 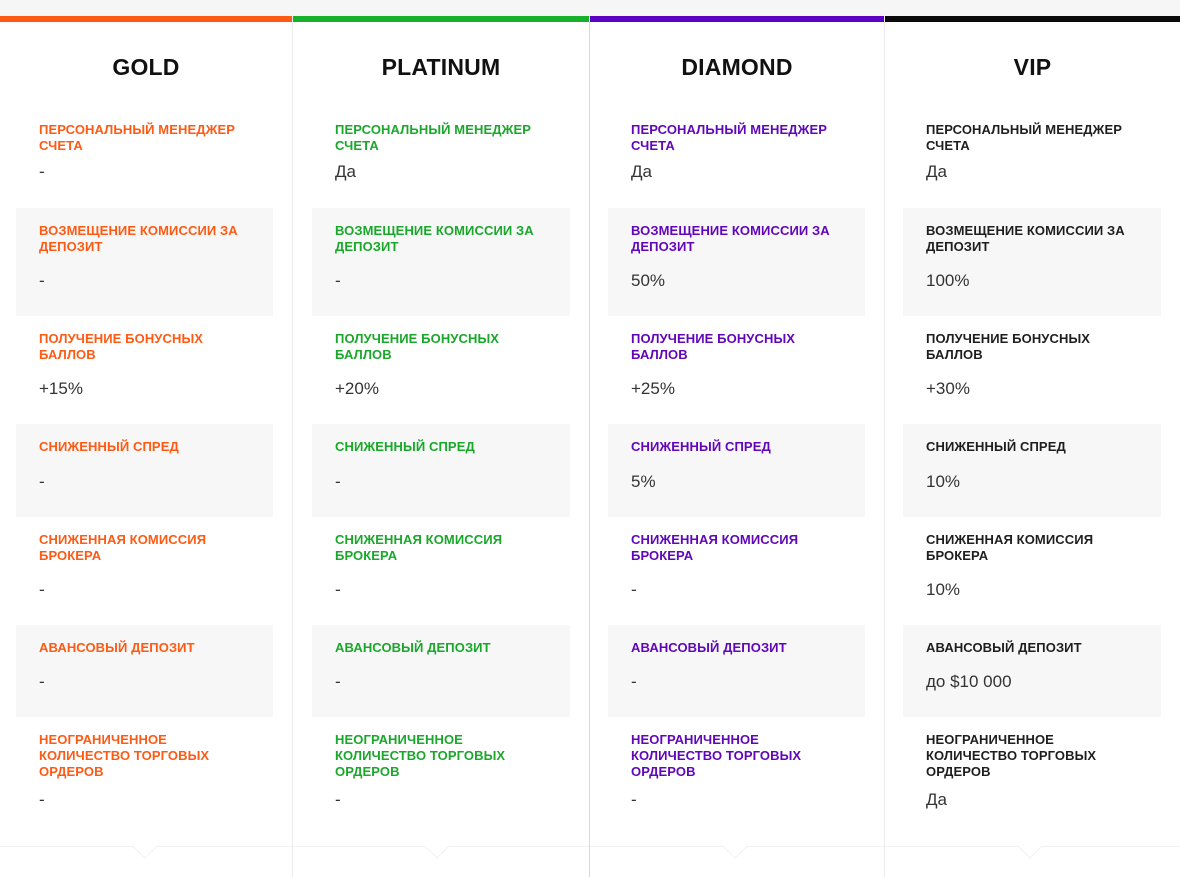 What do you see at coordinates (61, 388) in the screenshot?
I see `feature-value: +15%` at bounding box center [61, 388].